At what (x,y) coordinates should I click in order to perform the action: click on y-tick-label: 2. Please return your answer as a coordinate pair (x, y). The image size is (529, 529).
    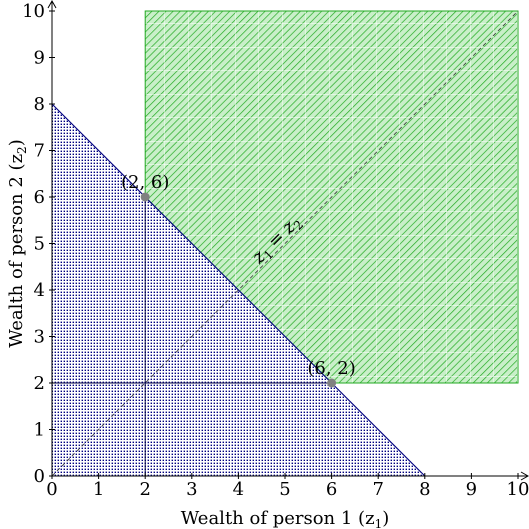
    Looking at the image, I should click on (39, 383).